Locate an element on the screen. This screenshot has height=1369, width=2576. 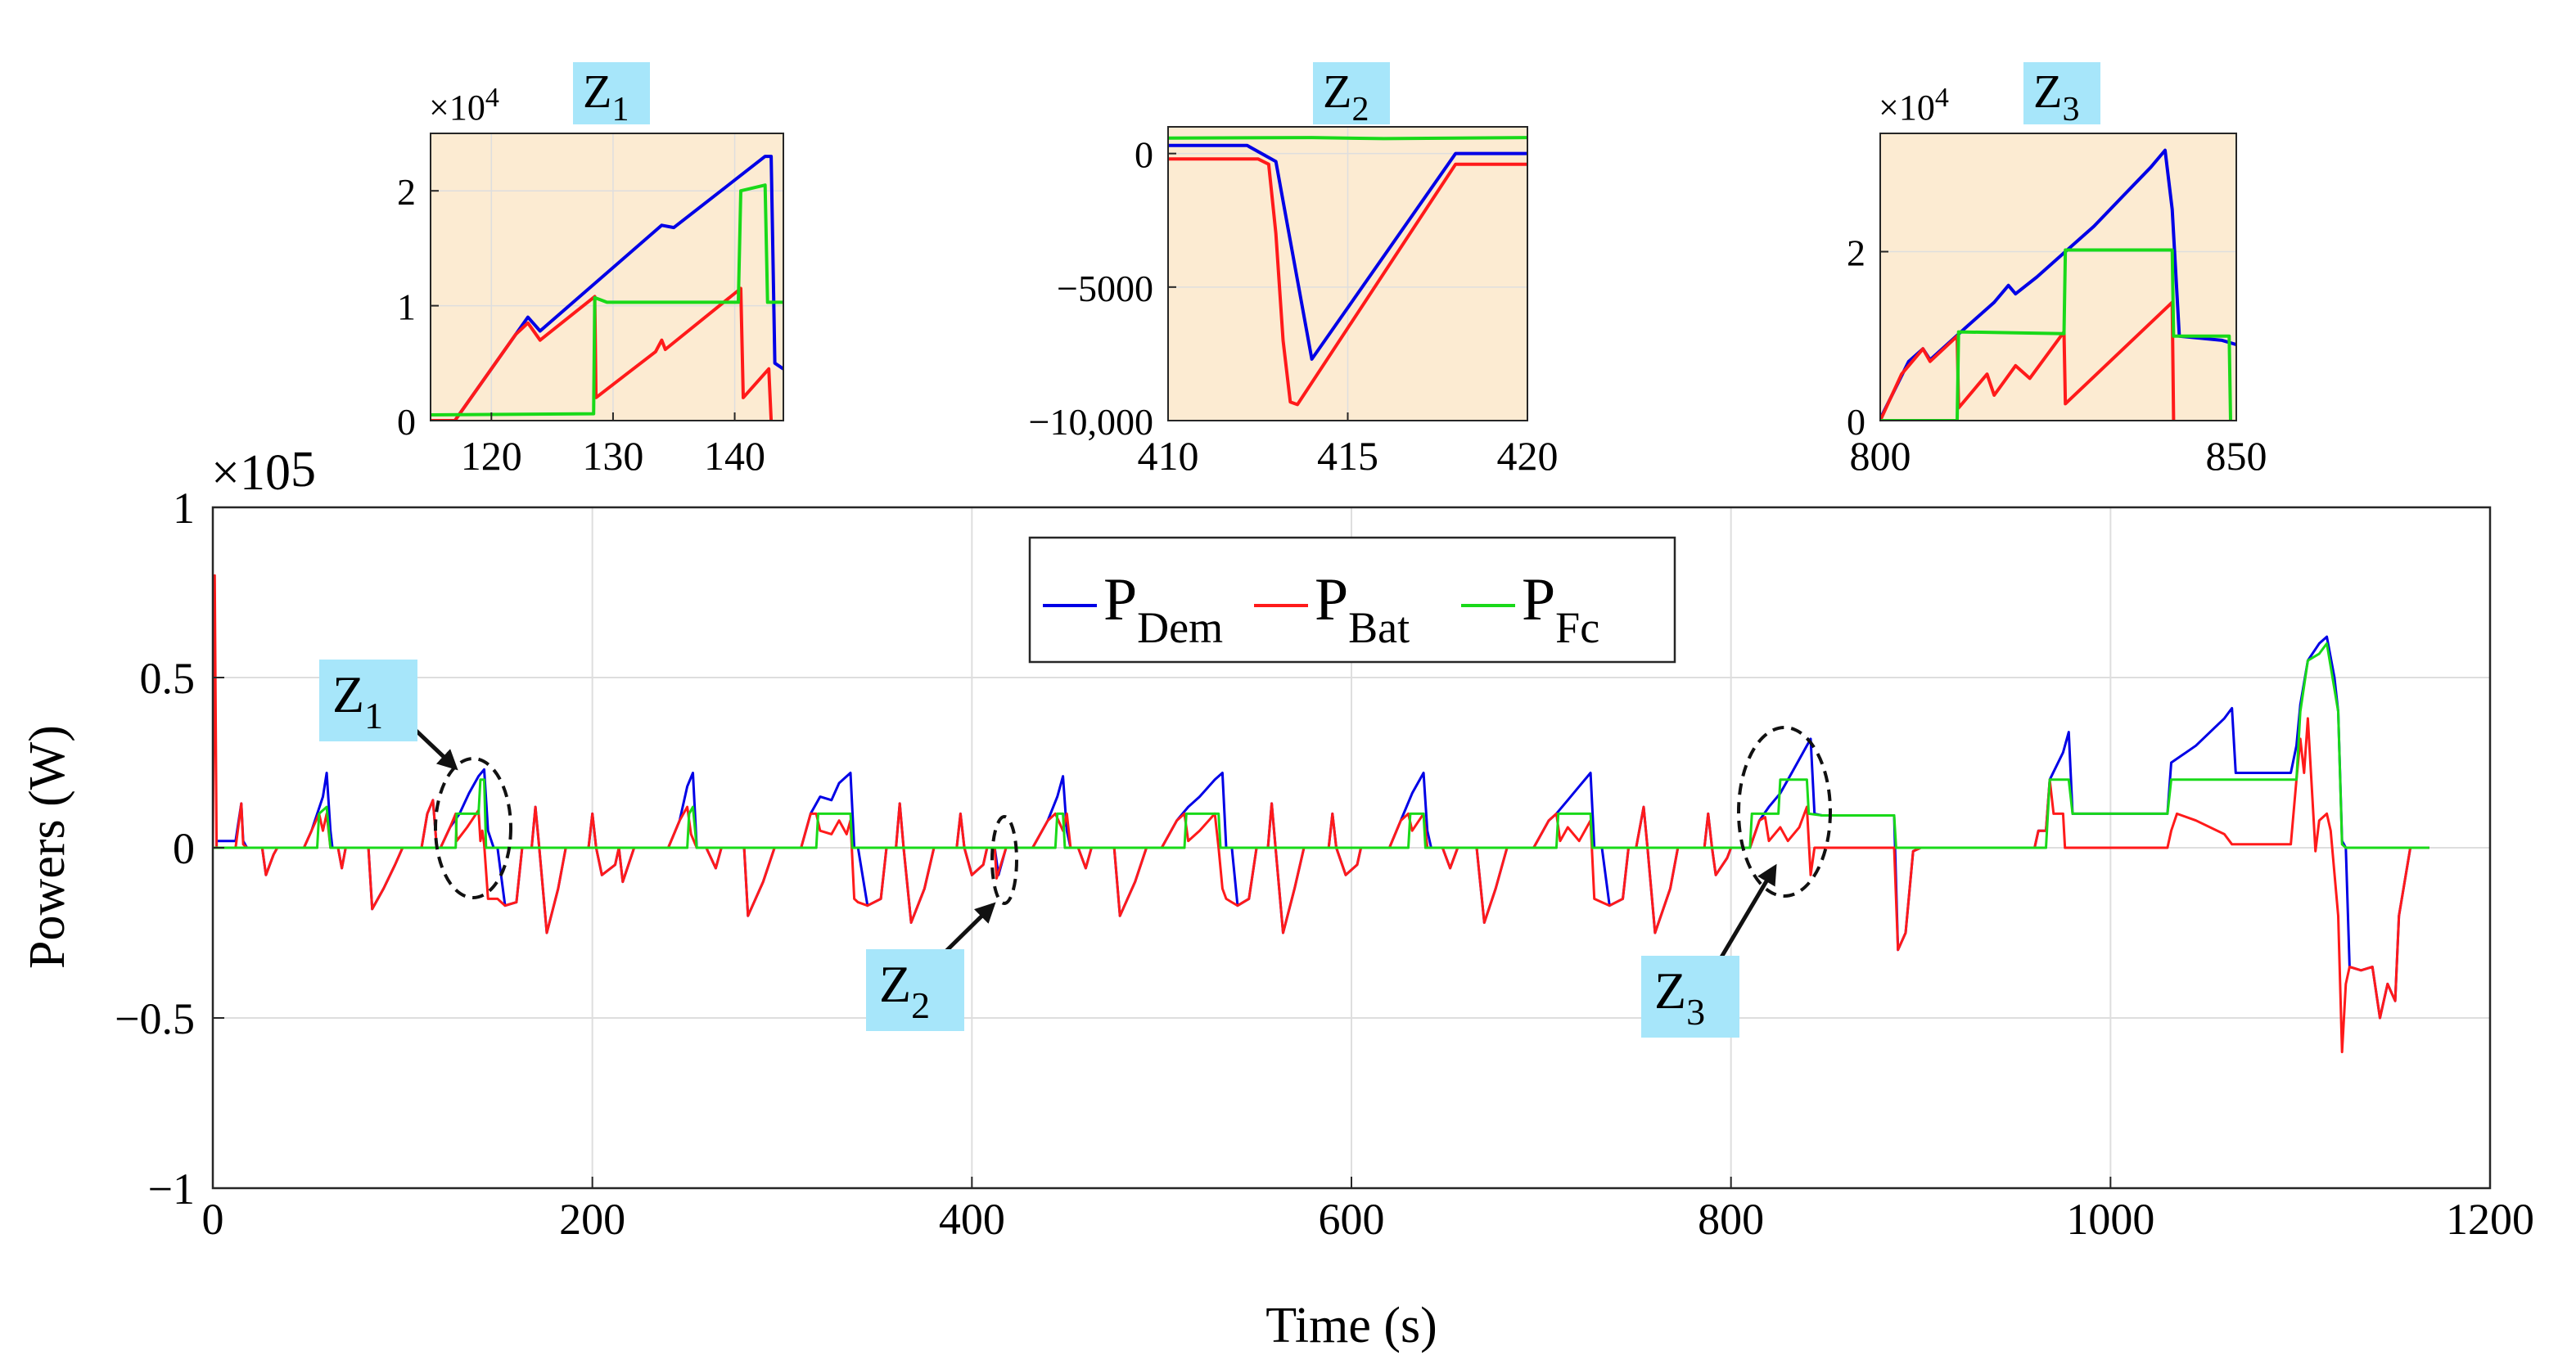
z3-plot-frame is located at coordinates (2058, 277).